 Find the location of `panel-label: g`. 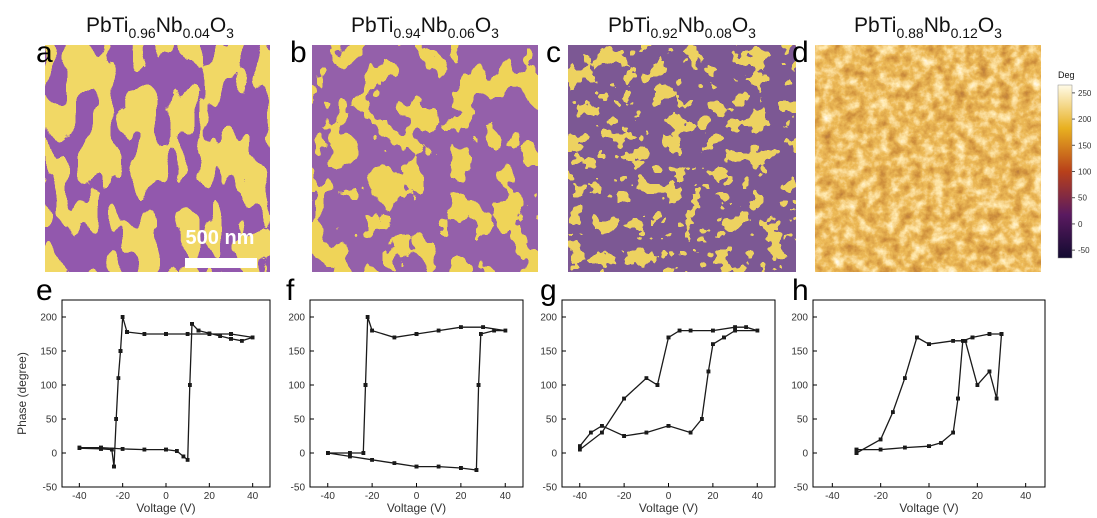

panel-label: g is located at coordinates (548, 290).